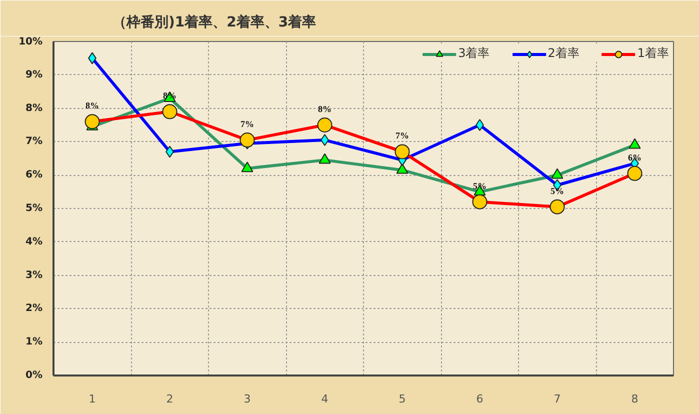 This screenshot has height=414, width=699. I want to click on y-tick-label: 0%, so click(34, 375).